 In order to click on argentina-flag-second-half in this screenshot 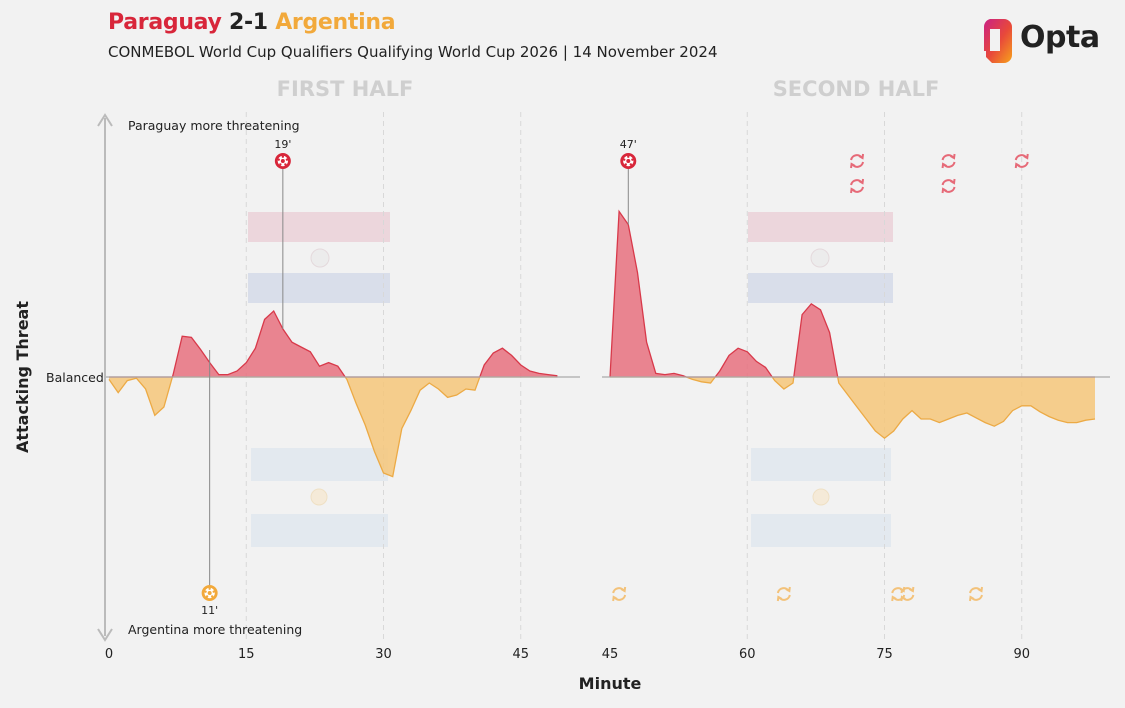, I will do `click(821, 497)`.